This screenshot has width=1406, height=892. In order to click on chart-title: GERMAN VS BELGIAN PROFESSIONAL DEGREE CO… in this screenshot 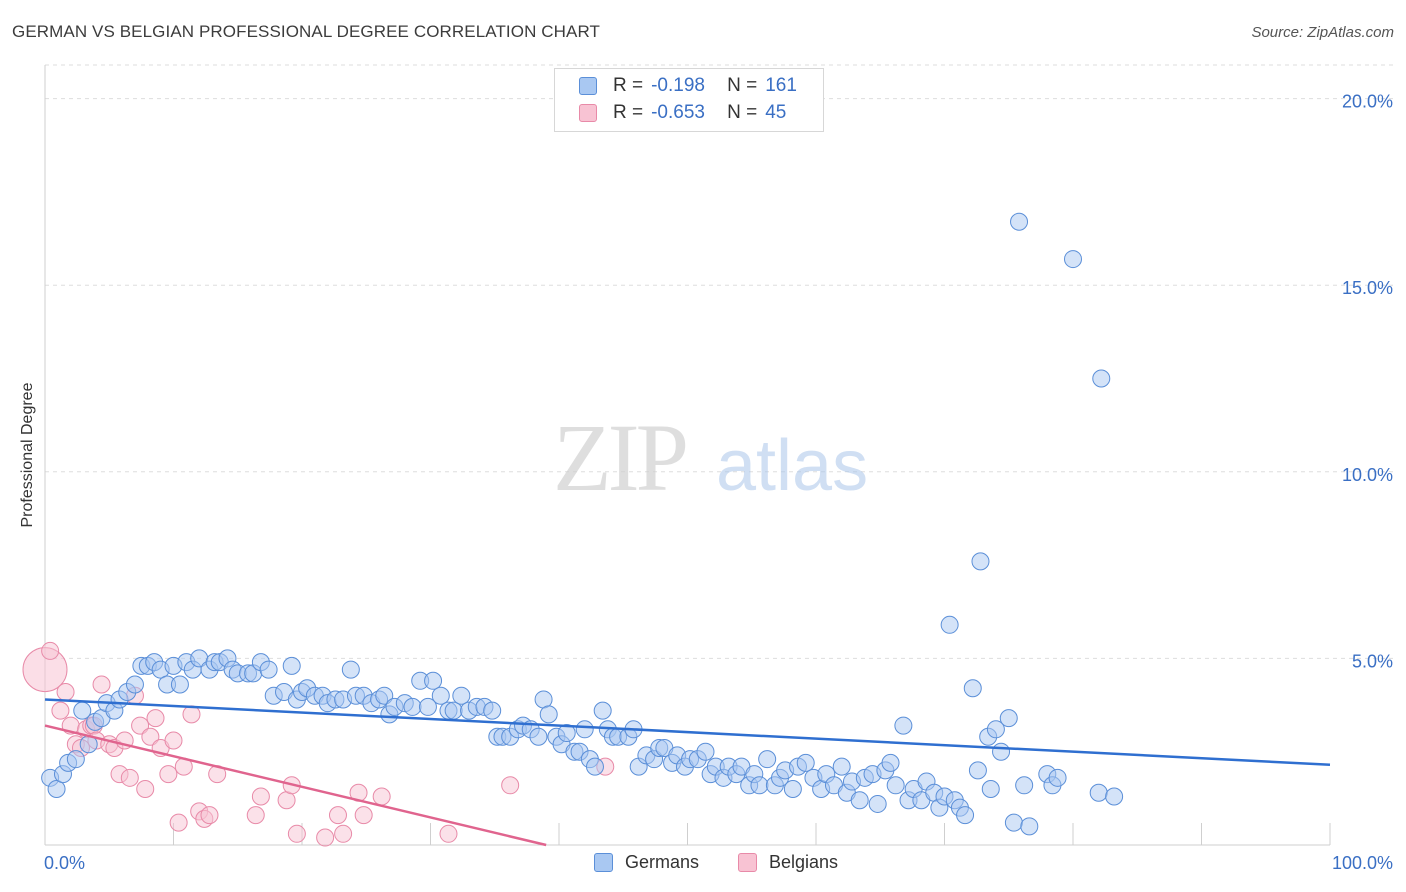, I will do `click(306, 31)`.